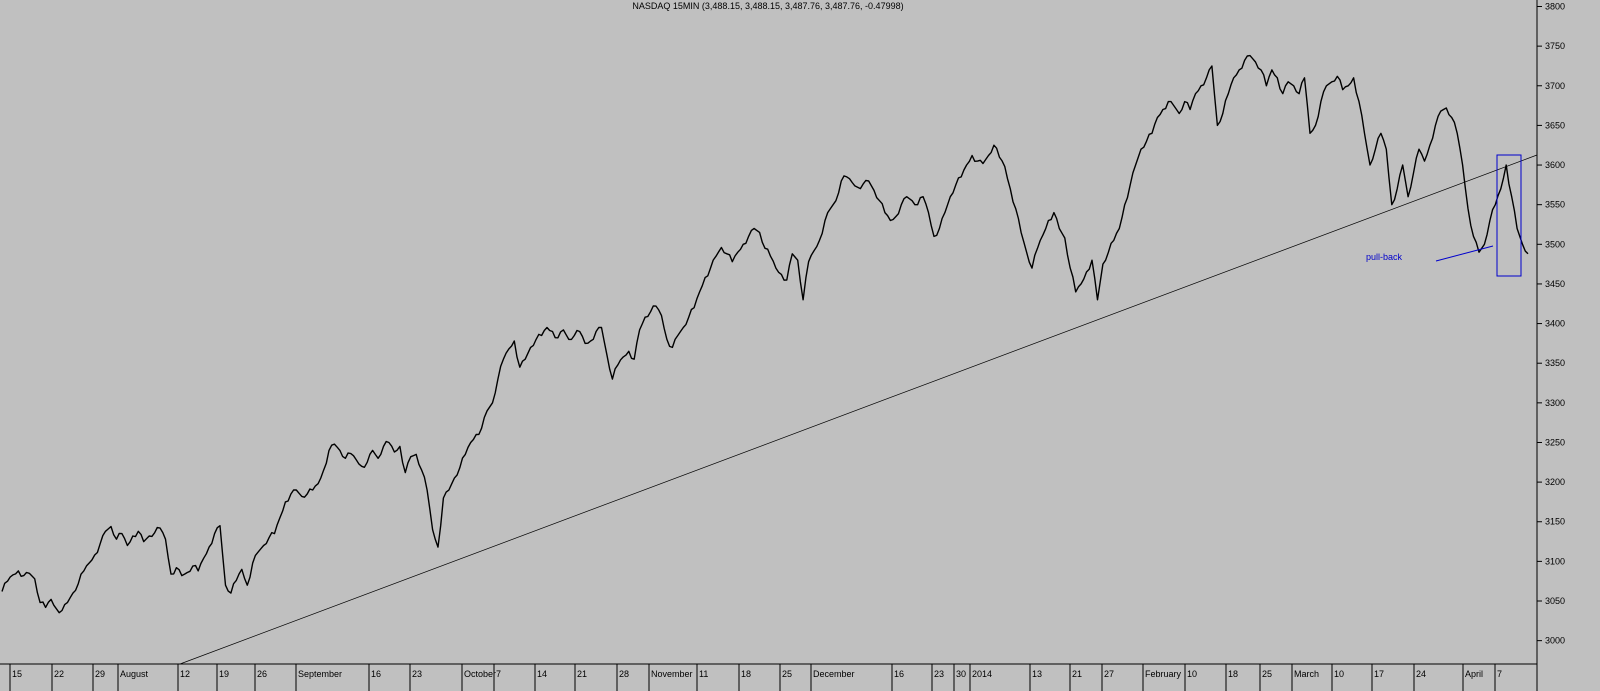 The image size is (1600, 691). Describe the element at coordinates (1509, 215) in the screenshot. I see `pullback-highlight-box` at that location.